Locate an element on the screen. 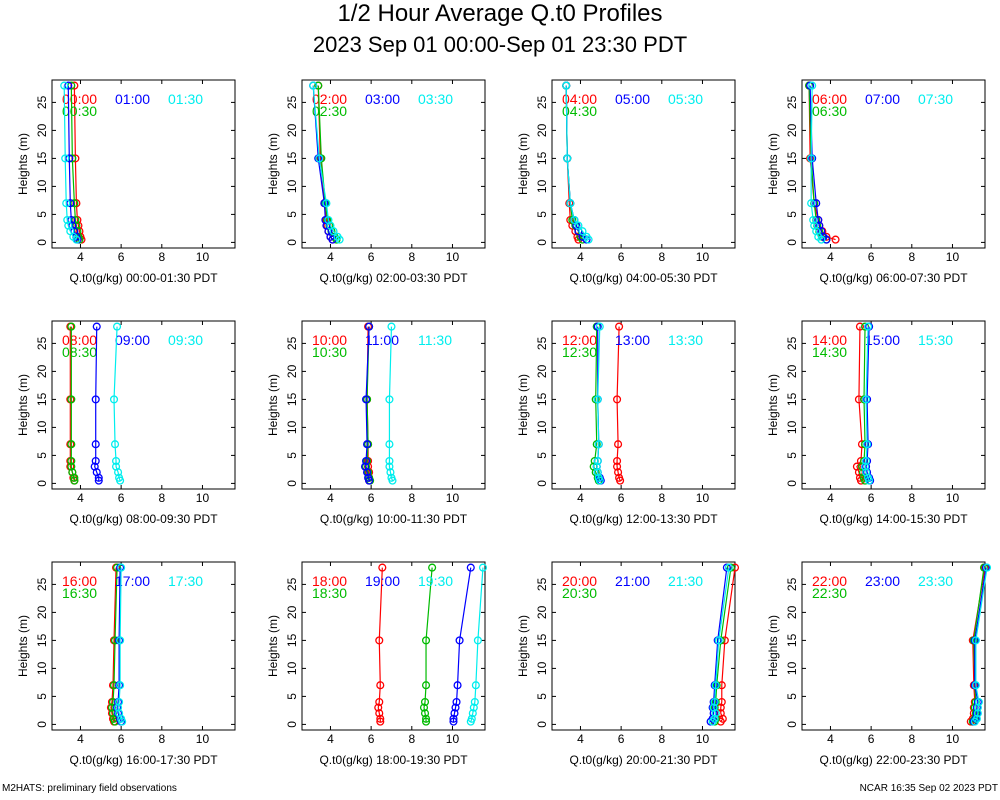  series-label: 18:00 is located at coordinates (329, 581).